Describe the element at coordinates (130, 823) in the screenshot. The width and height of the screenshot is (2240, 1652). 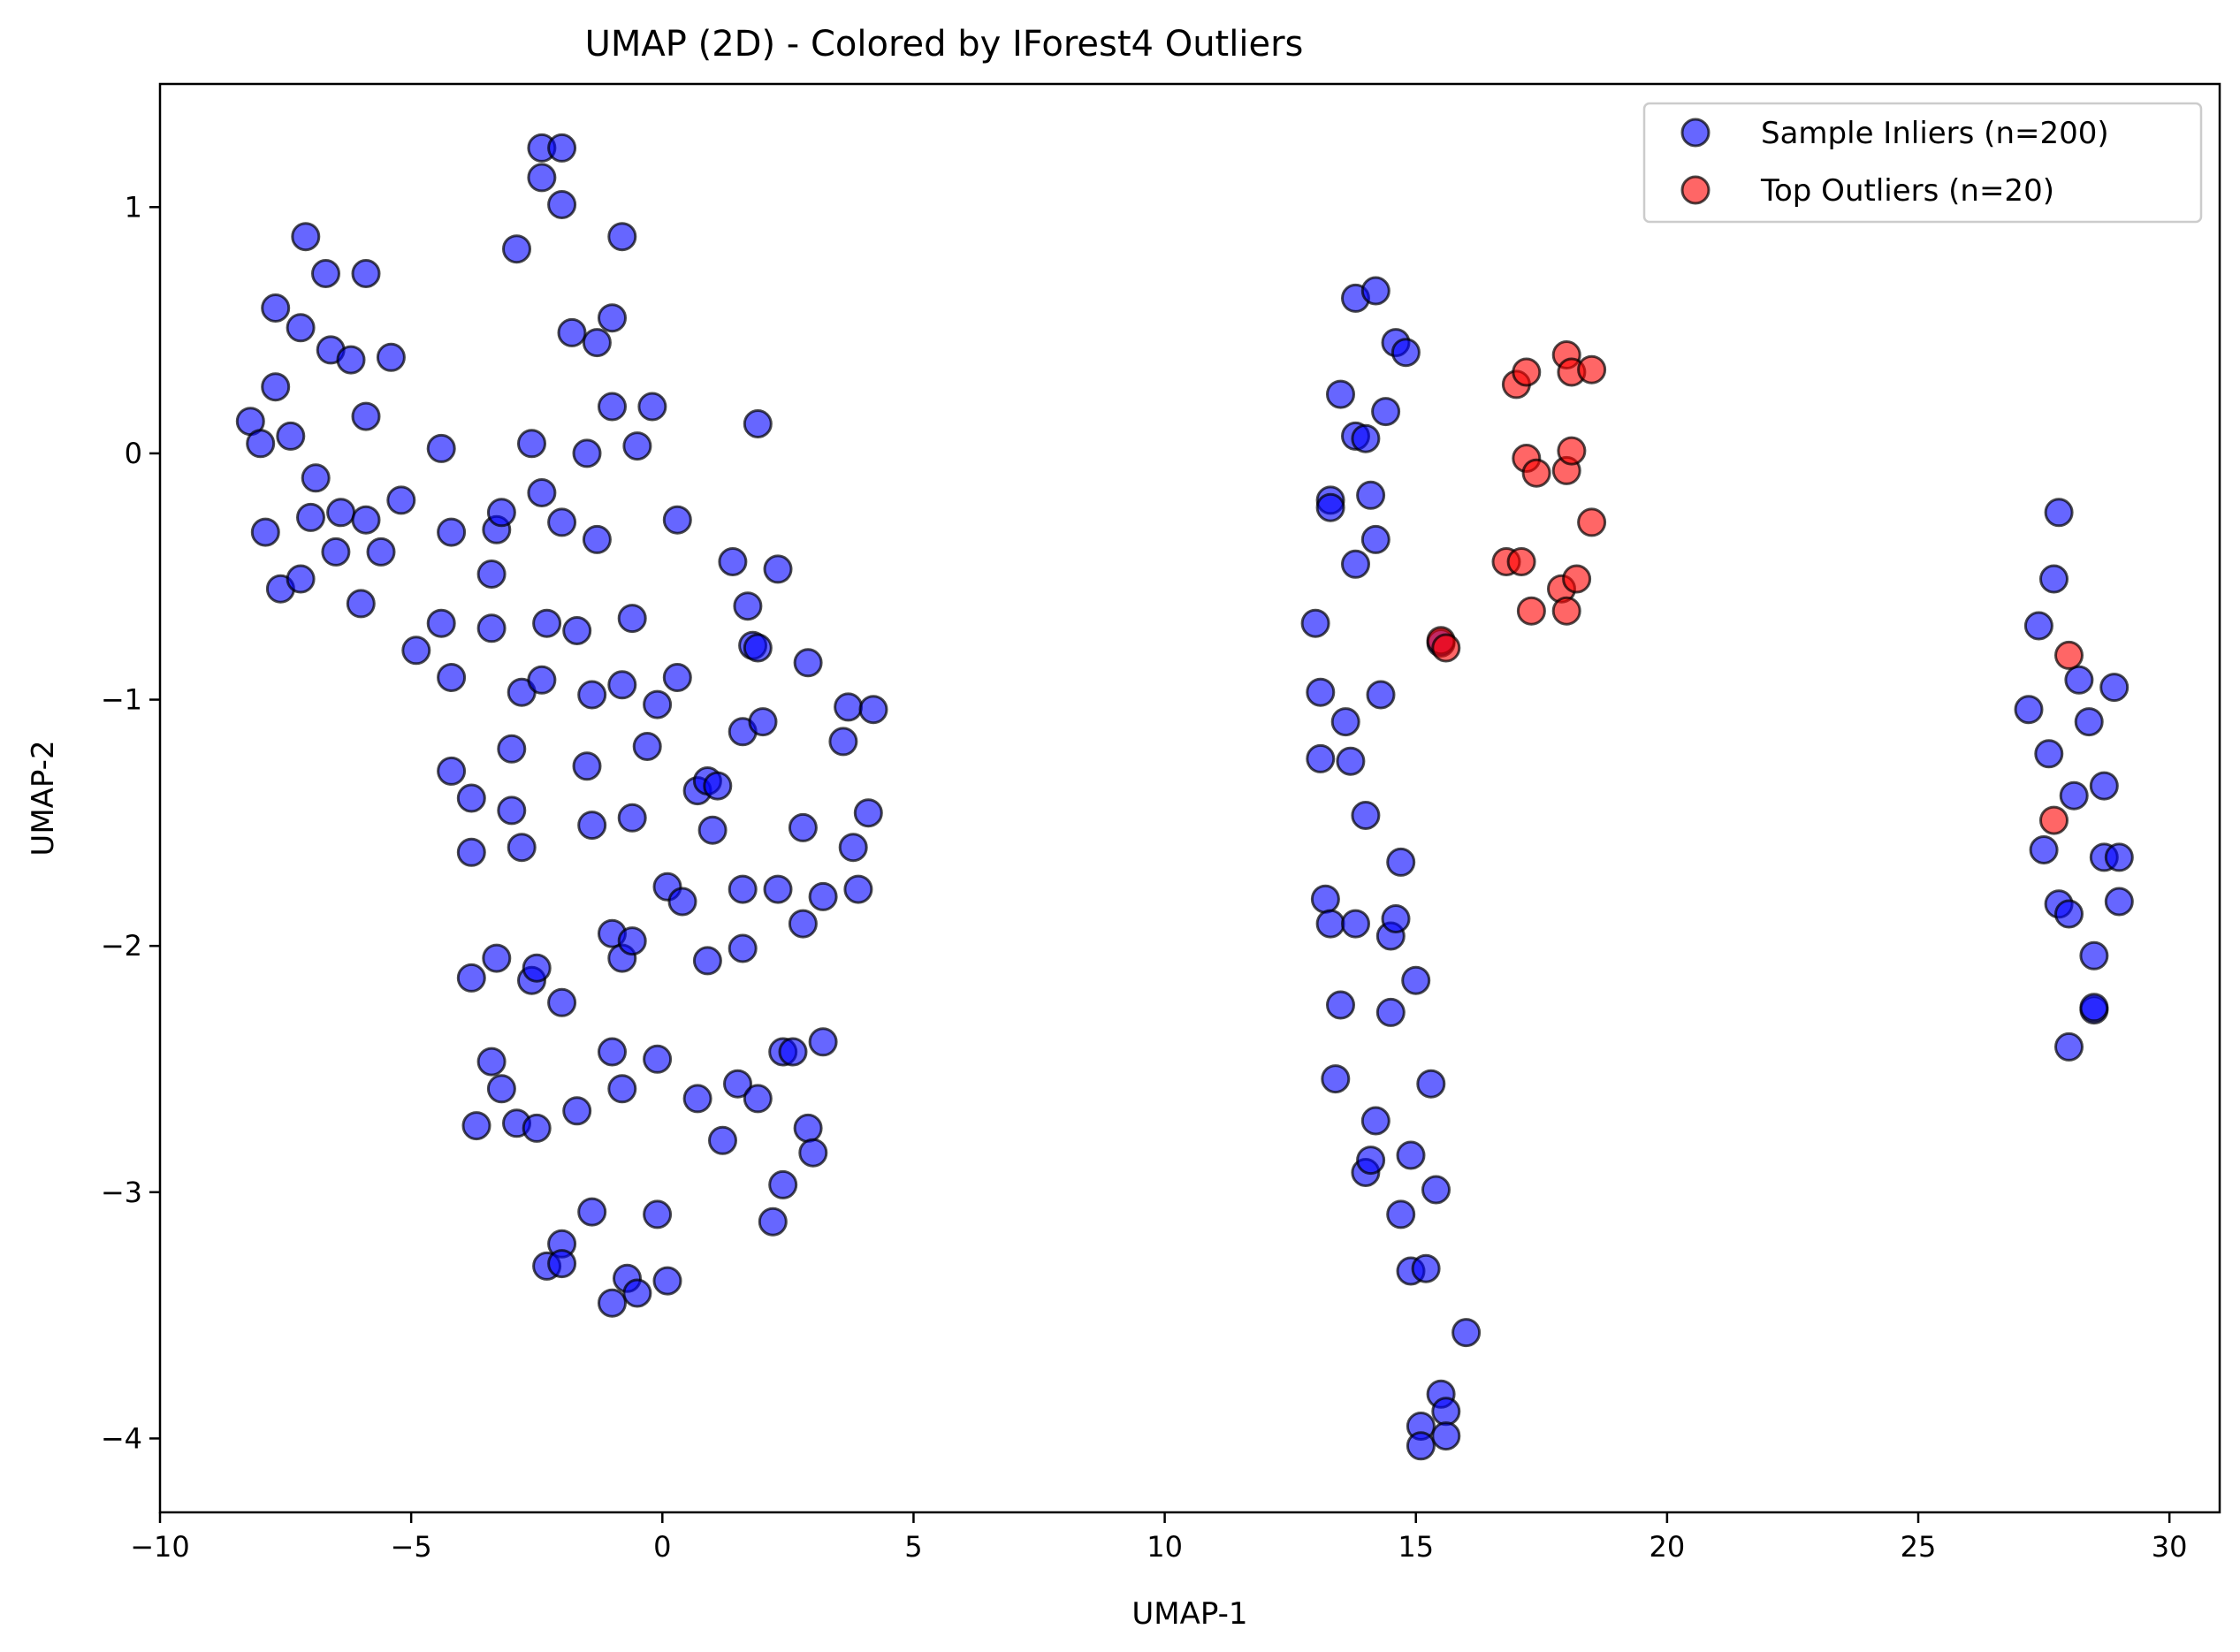
I see `y-axis: 1 0 −1 −2 −3 −4` at that location.